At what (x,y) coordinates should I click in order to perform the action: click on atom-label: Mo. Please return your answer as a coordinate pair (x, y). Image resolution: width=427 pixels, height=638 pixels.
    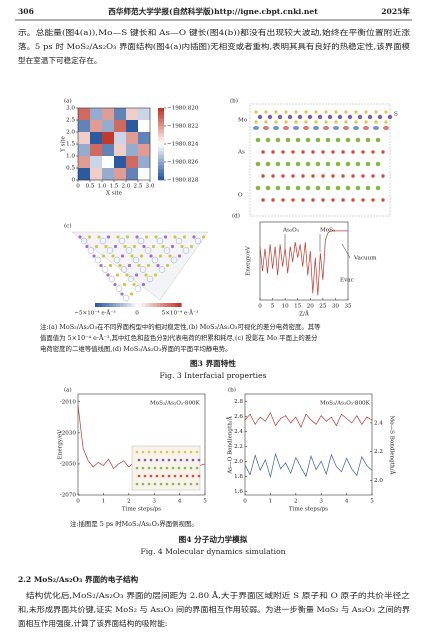
    Looking at the image, I should click on (243, 121).